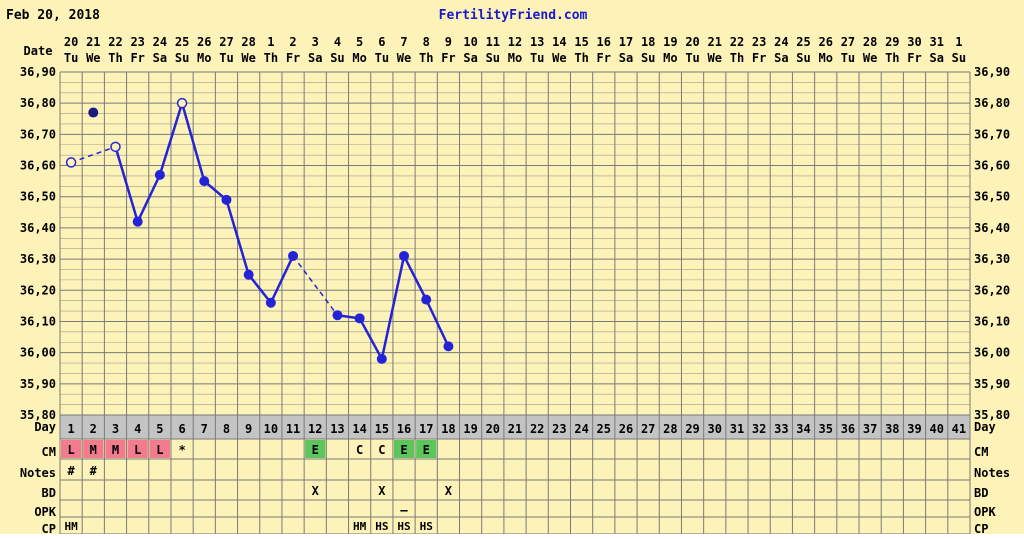  Describe the element at coordinates (759, 42) in the screenshot. I see `date-tick-label: 23` at that location.